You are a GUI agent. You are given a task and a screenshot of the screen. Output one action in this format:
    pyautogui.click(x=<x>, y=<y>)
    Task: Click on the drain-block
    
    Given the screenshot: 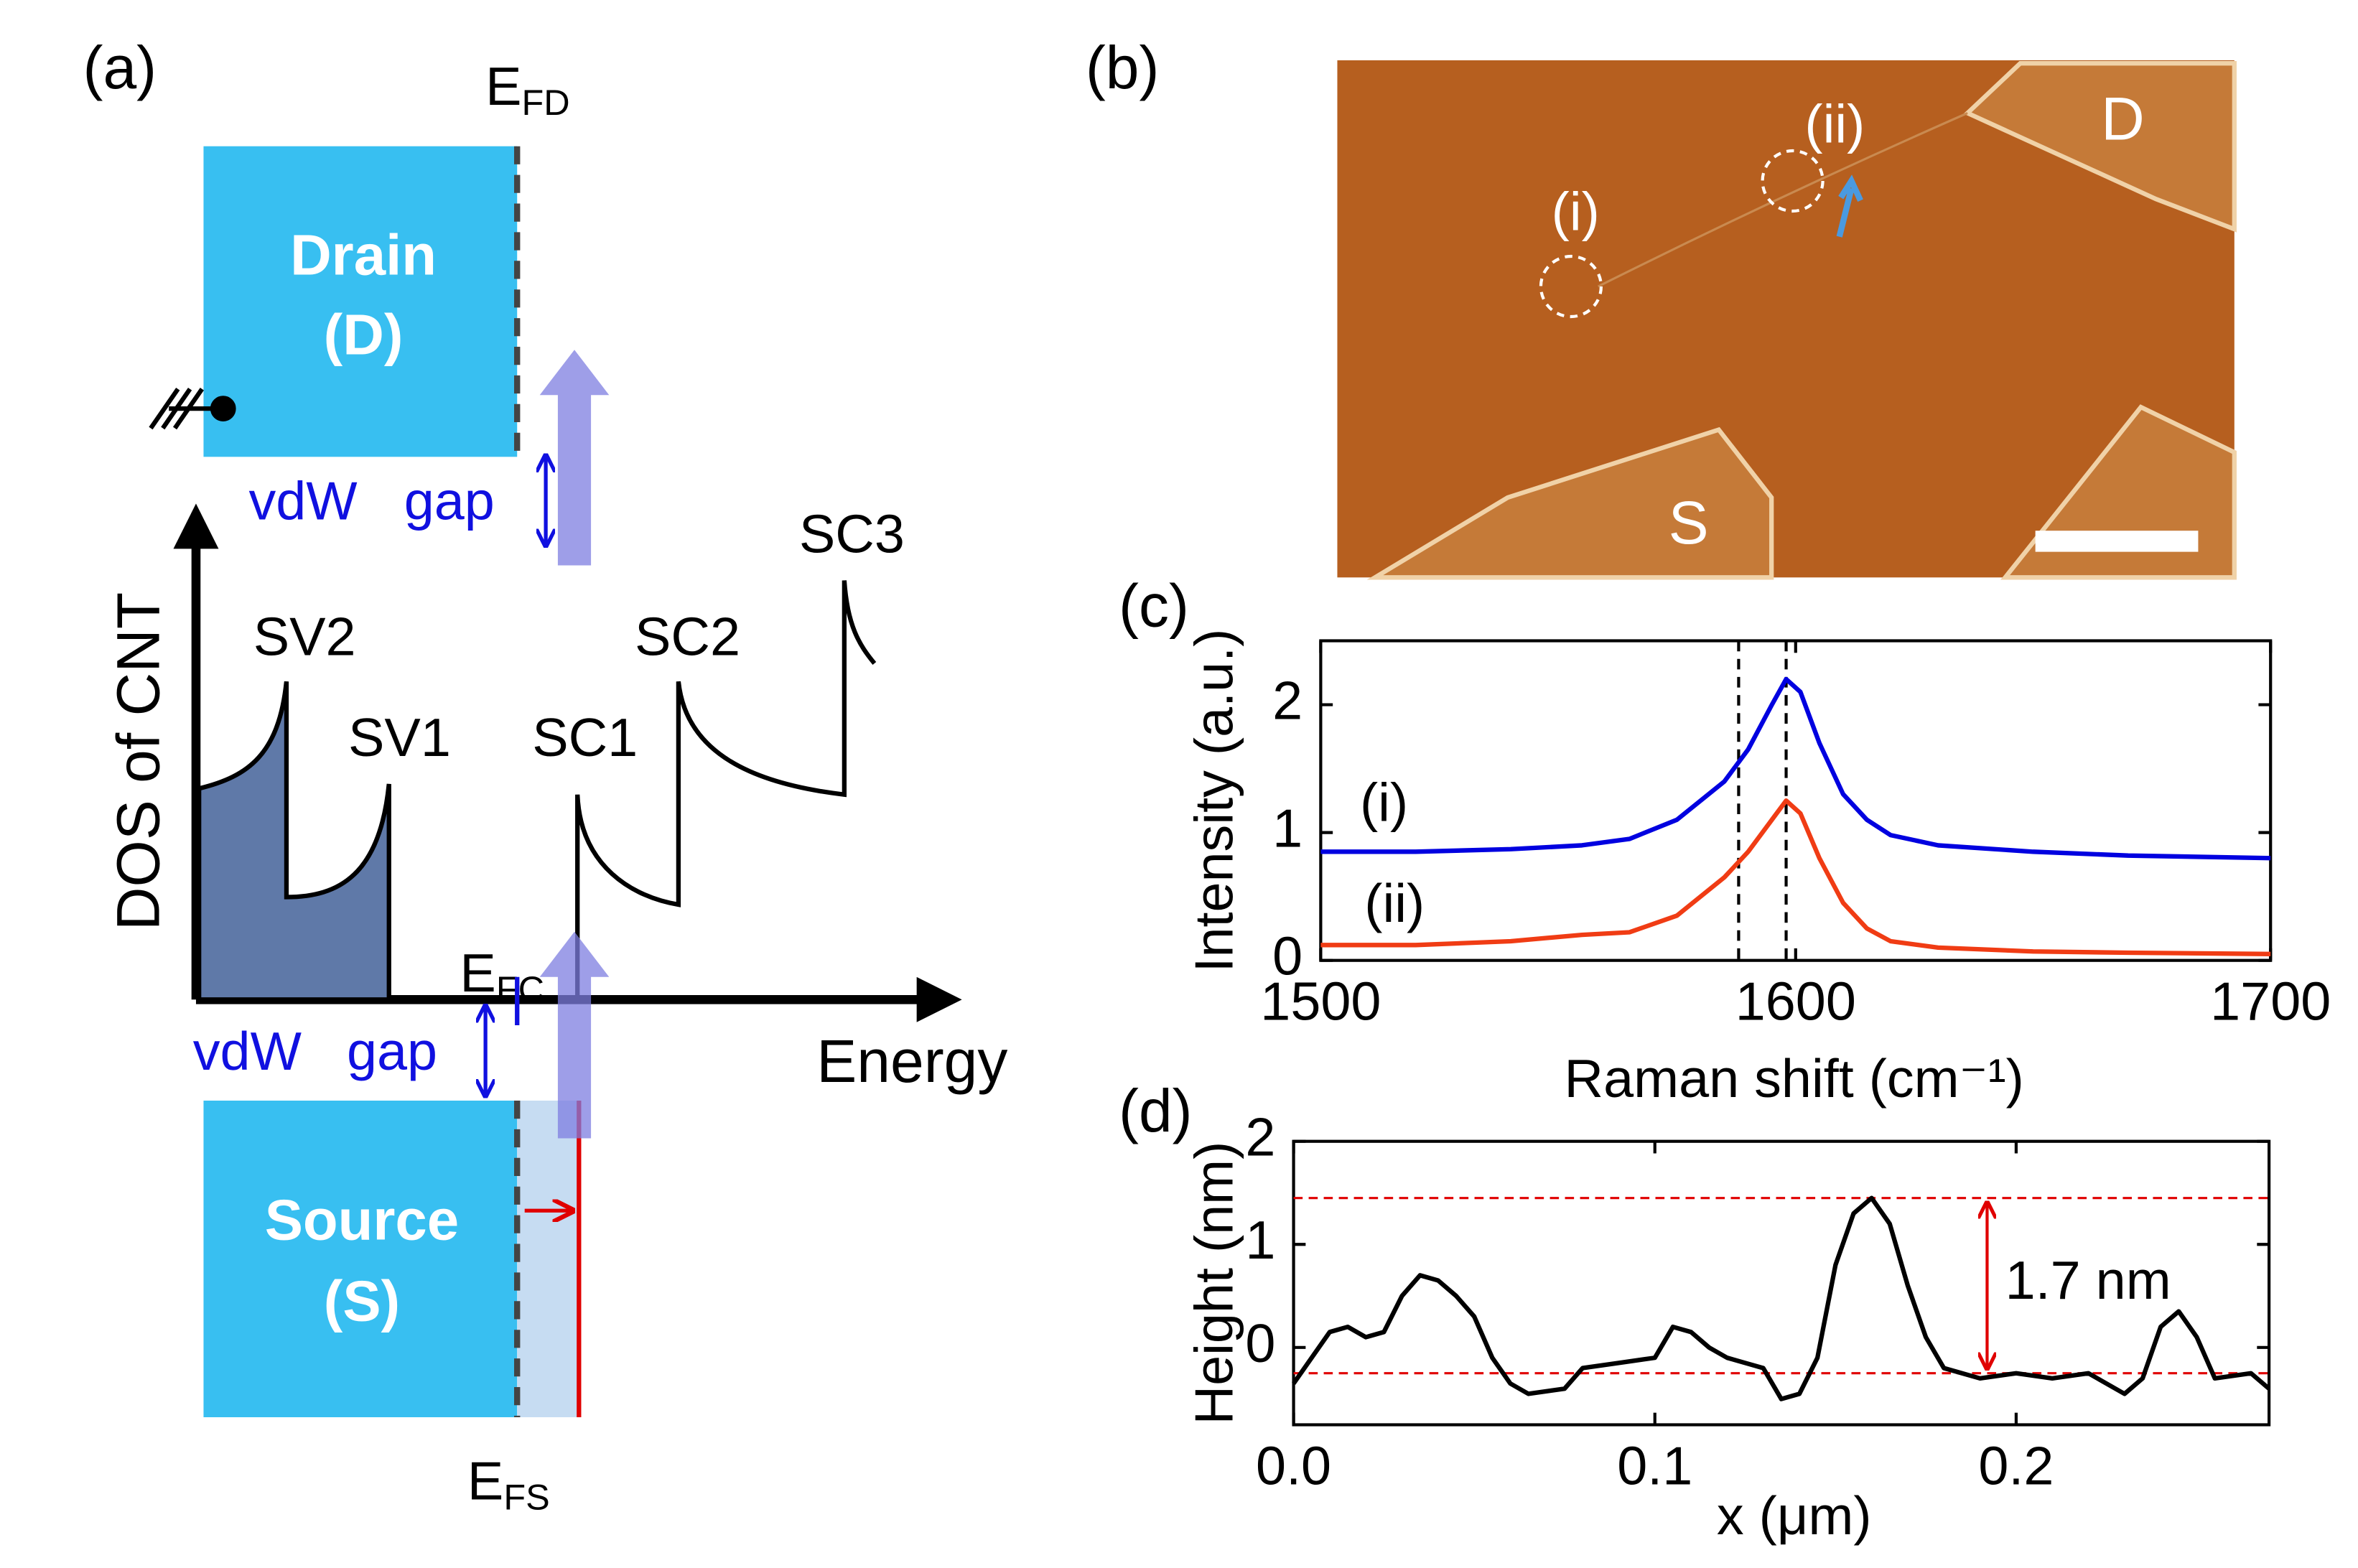 What is the action you would take?
    pyautogui.click(x=360, y=301)
    